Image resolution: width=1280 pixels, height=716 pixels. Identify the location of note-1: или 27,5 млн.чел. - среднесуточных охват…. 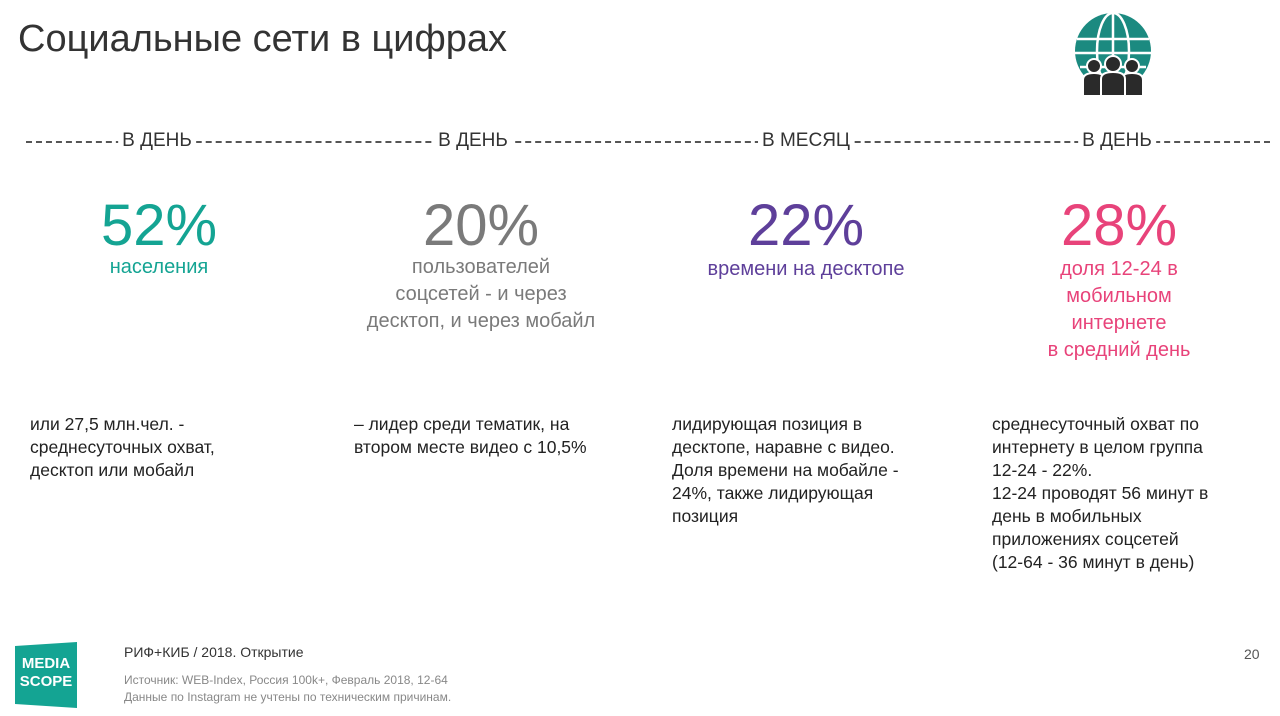
(122, 447).